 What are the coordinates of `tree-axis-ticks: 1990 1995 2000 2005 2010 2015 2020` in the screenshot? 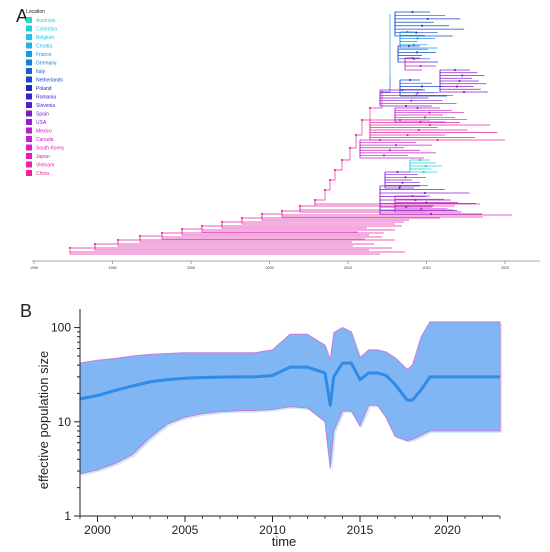 It's located at (269, 265).